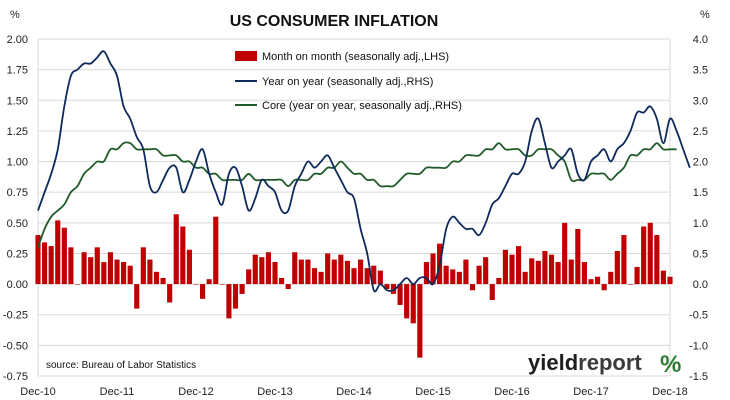 The height and width of the screenshot is (400, 730). I want to click on legend-label-core: Core (year on year, seasonally adj.,RHS), so click(362, 106).